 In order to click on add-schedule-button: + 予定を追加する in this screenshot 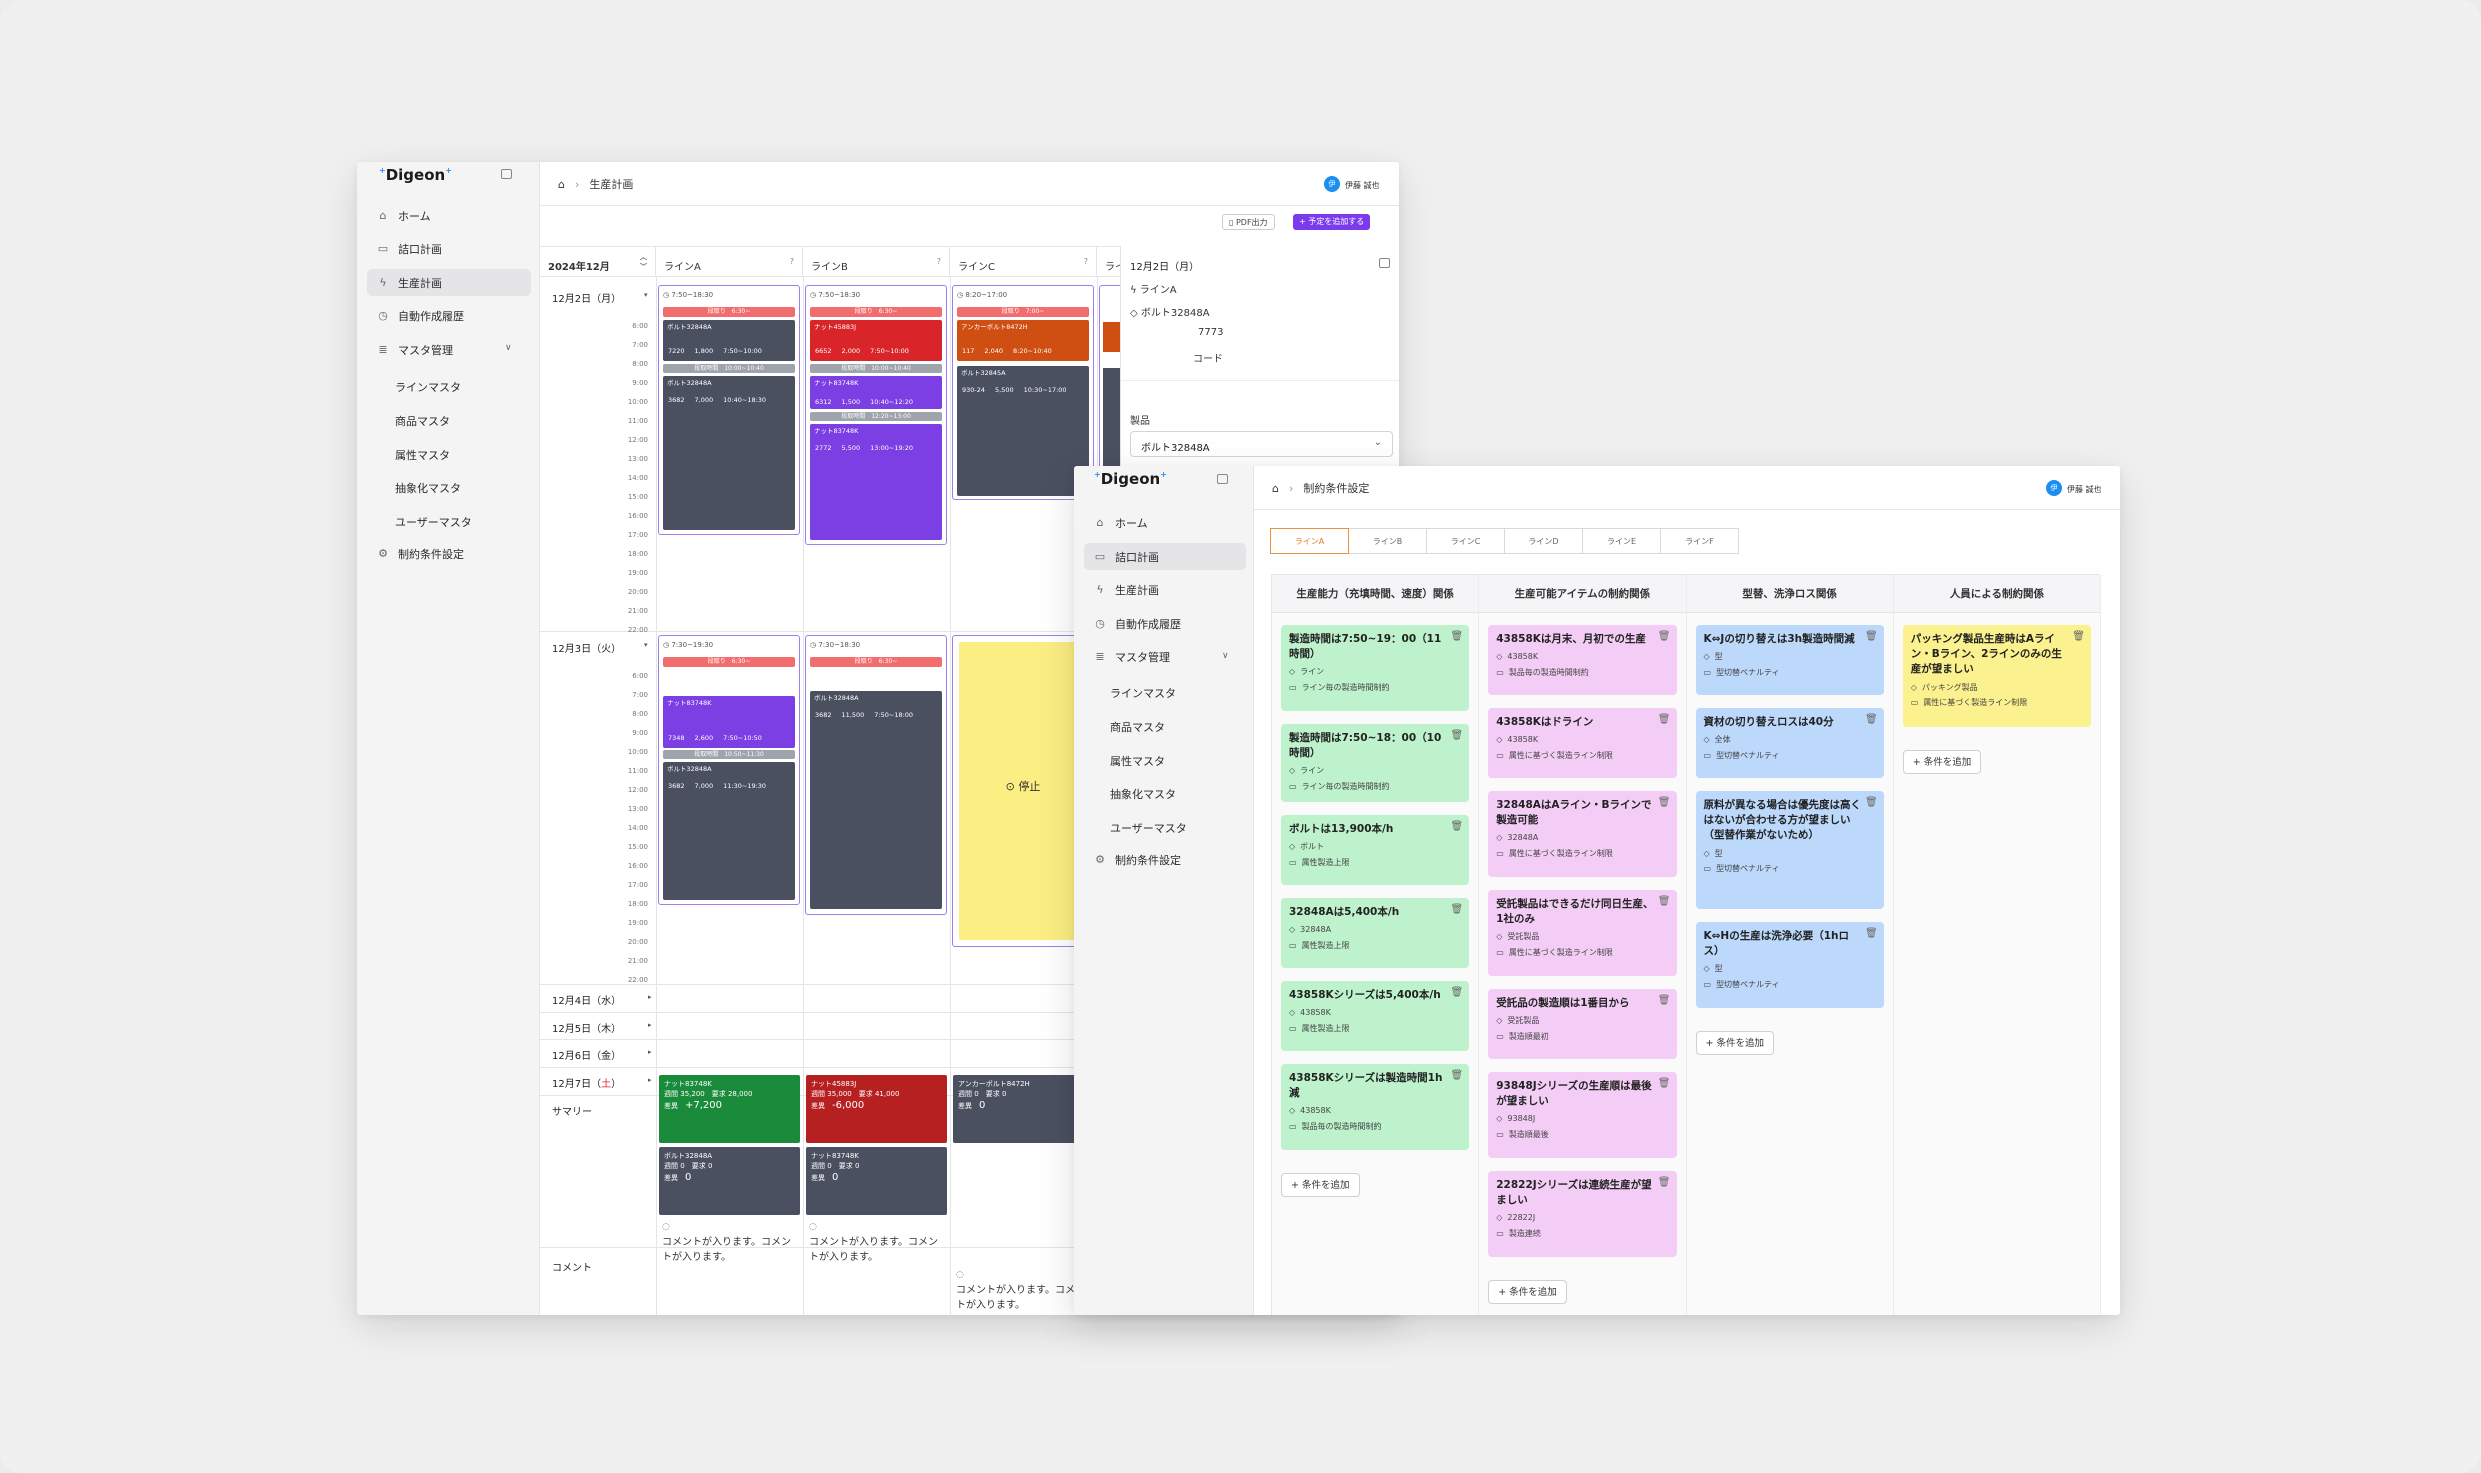, I will do `click(1332, 222)`.